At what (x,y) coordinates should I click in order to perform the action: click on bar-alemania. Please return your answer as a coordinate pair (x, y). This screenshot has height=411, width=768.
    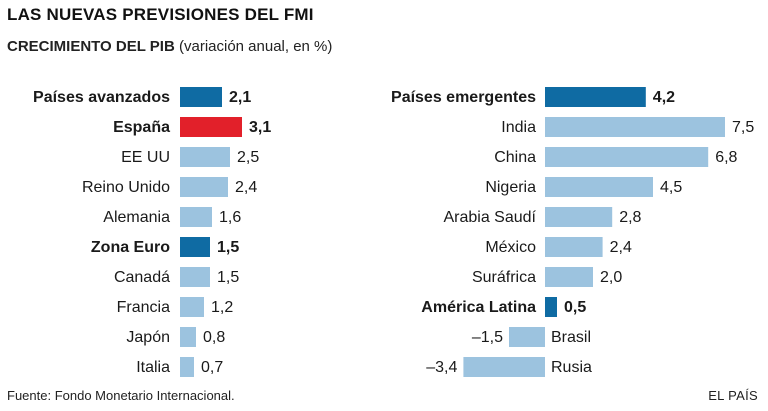
    Looking at the image, I should click on (196, 217).